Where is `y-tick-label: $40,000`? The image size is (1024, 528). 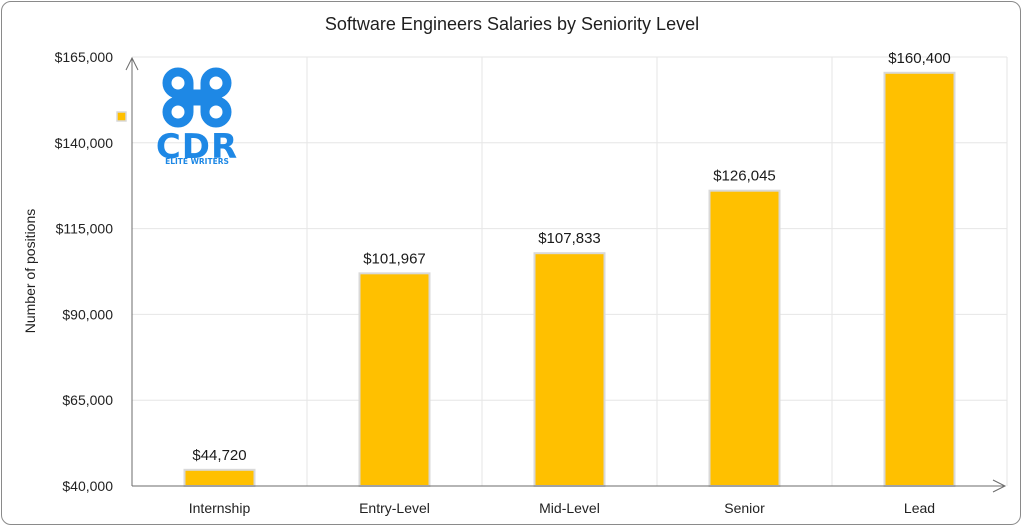 y-tick-label: $40,000 is located at coordinates (87, 486).